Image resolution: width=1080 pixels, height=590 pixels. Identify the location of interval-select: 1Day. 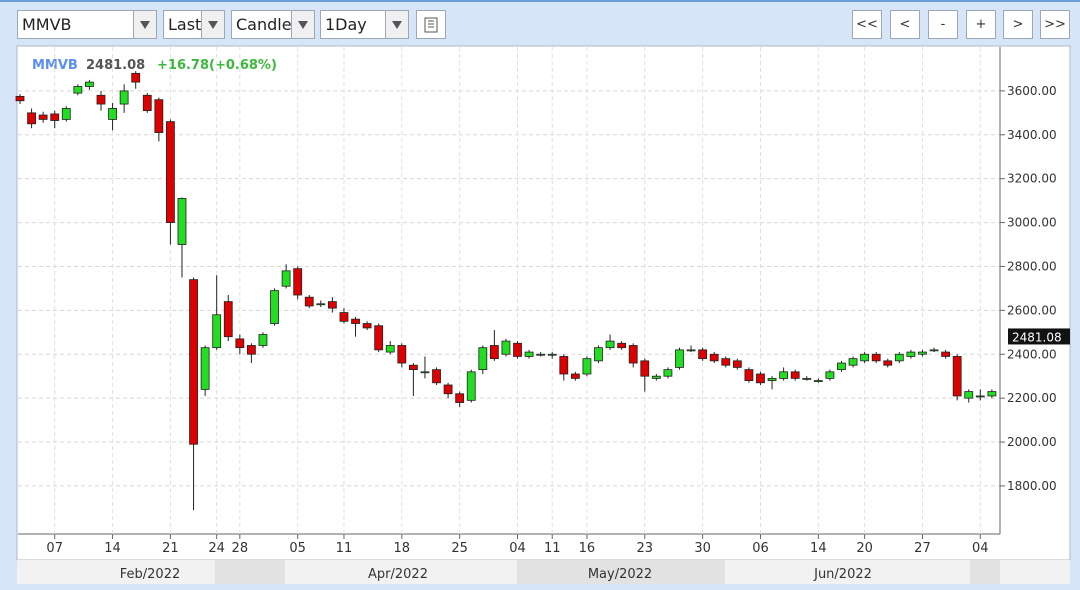
(364, 24).